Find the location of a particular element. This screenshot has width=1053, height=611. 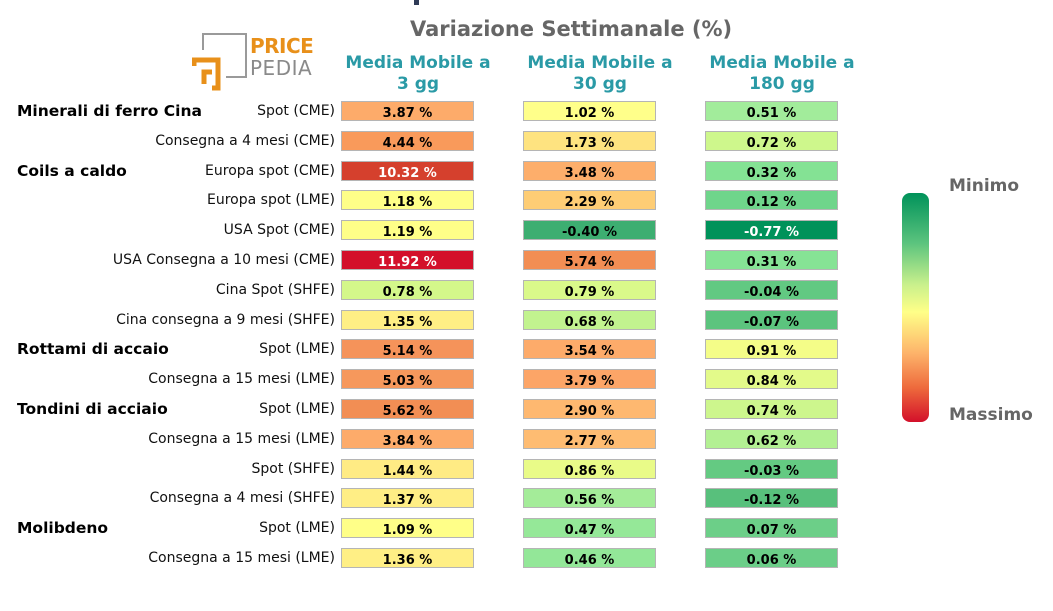

group-label: Molibdeno is located at coordinates (63, 528).